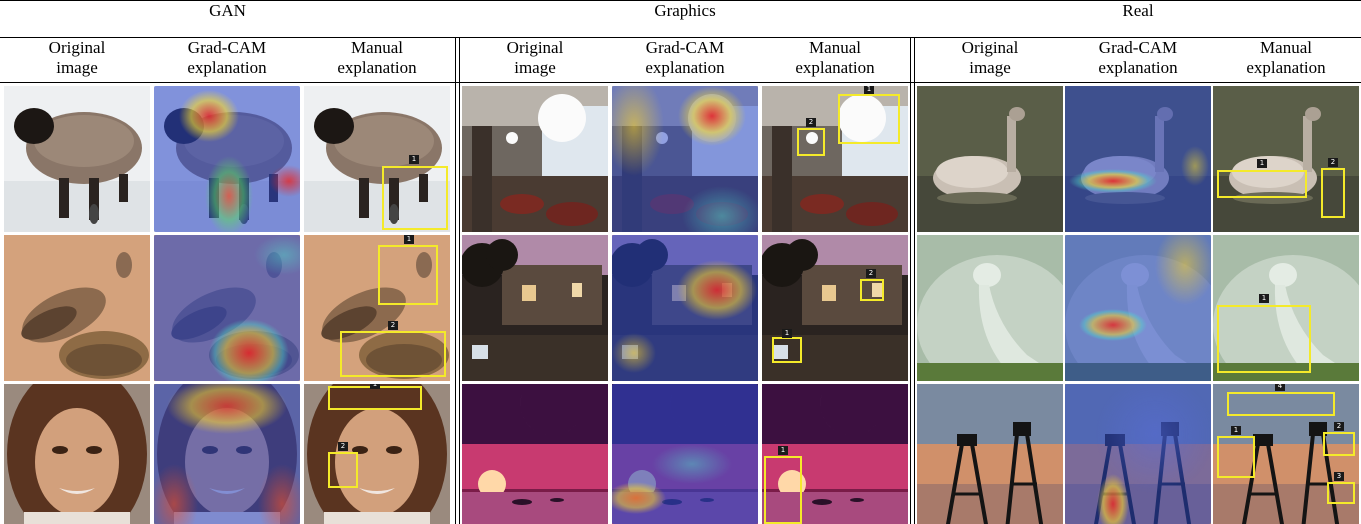 This screenshot has width=1361, height=524. I want to click on real-col-original: Original image, so click(990, 57).